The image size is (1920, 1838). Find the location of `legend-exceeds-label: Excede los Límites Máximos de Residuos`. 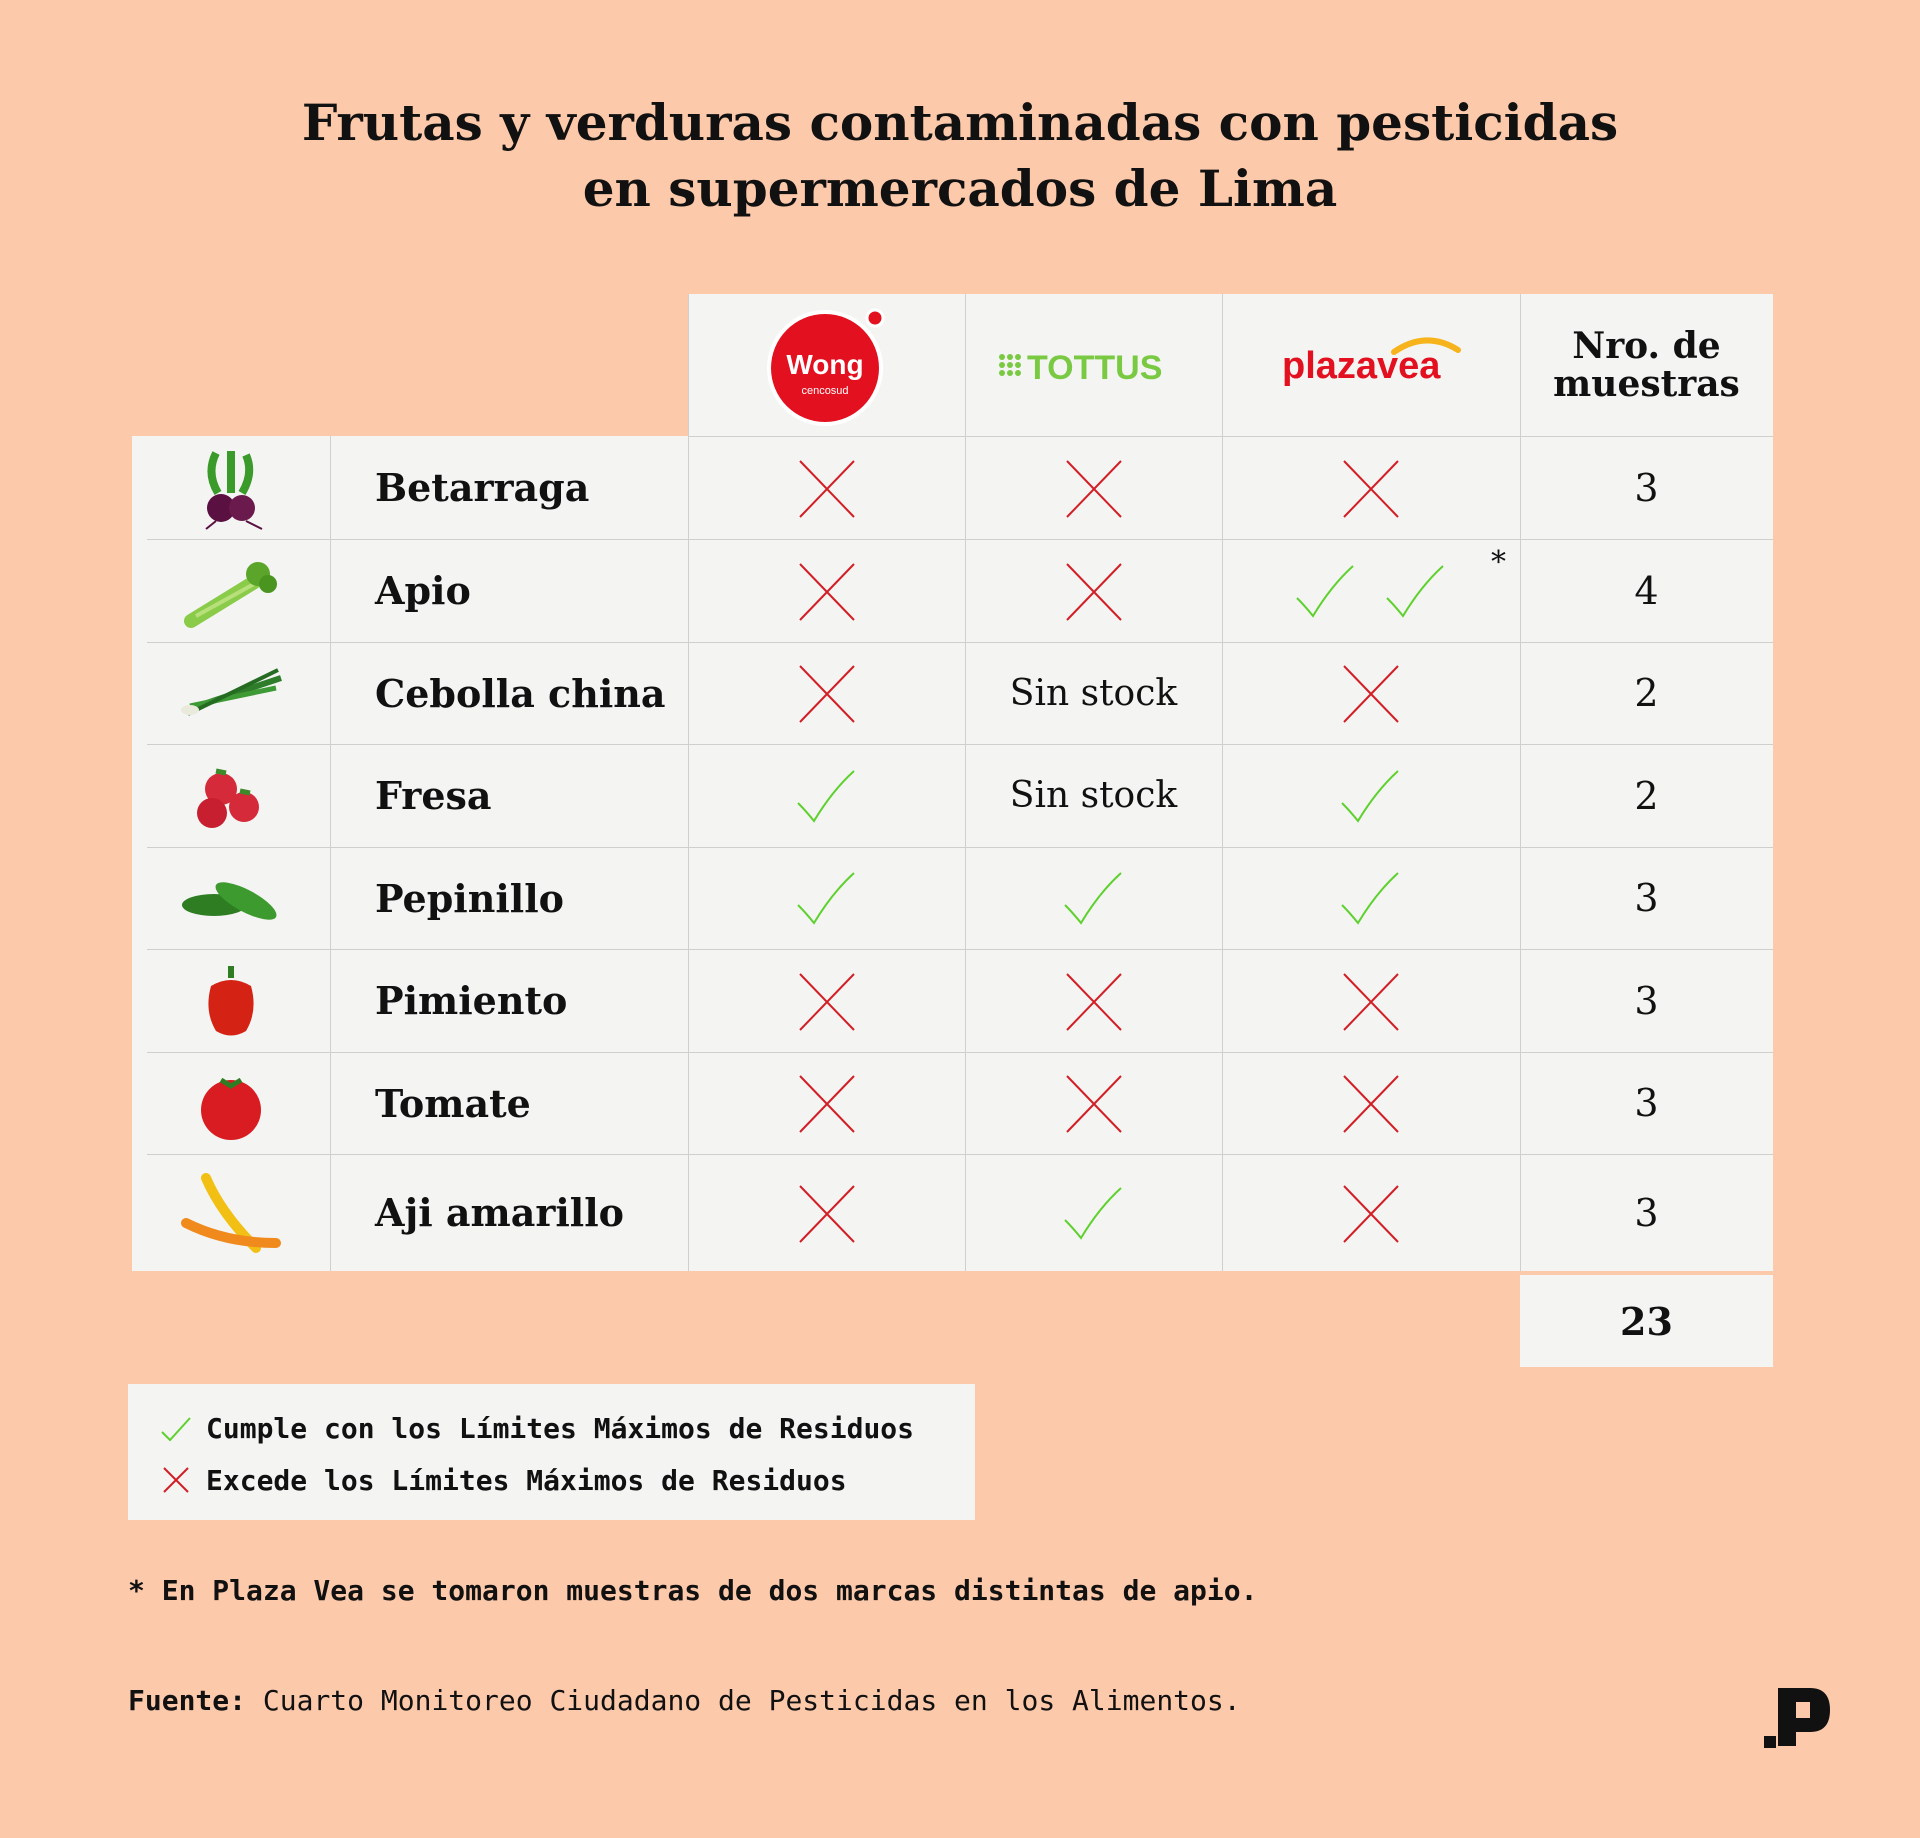

legend-exceeds-label: Excede los Límites Máximos de Residuos is located at coordinates (526, 1480).